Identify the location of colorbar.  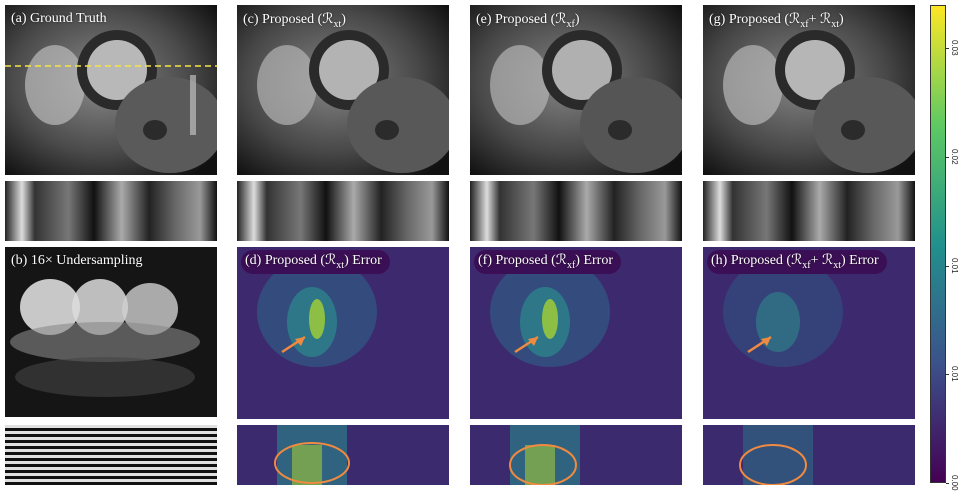
(938, 244).